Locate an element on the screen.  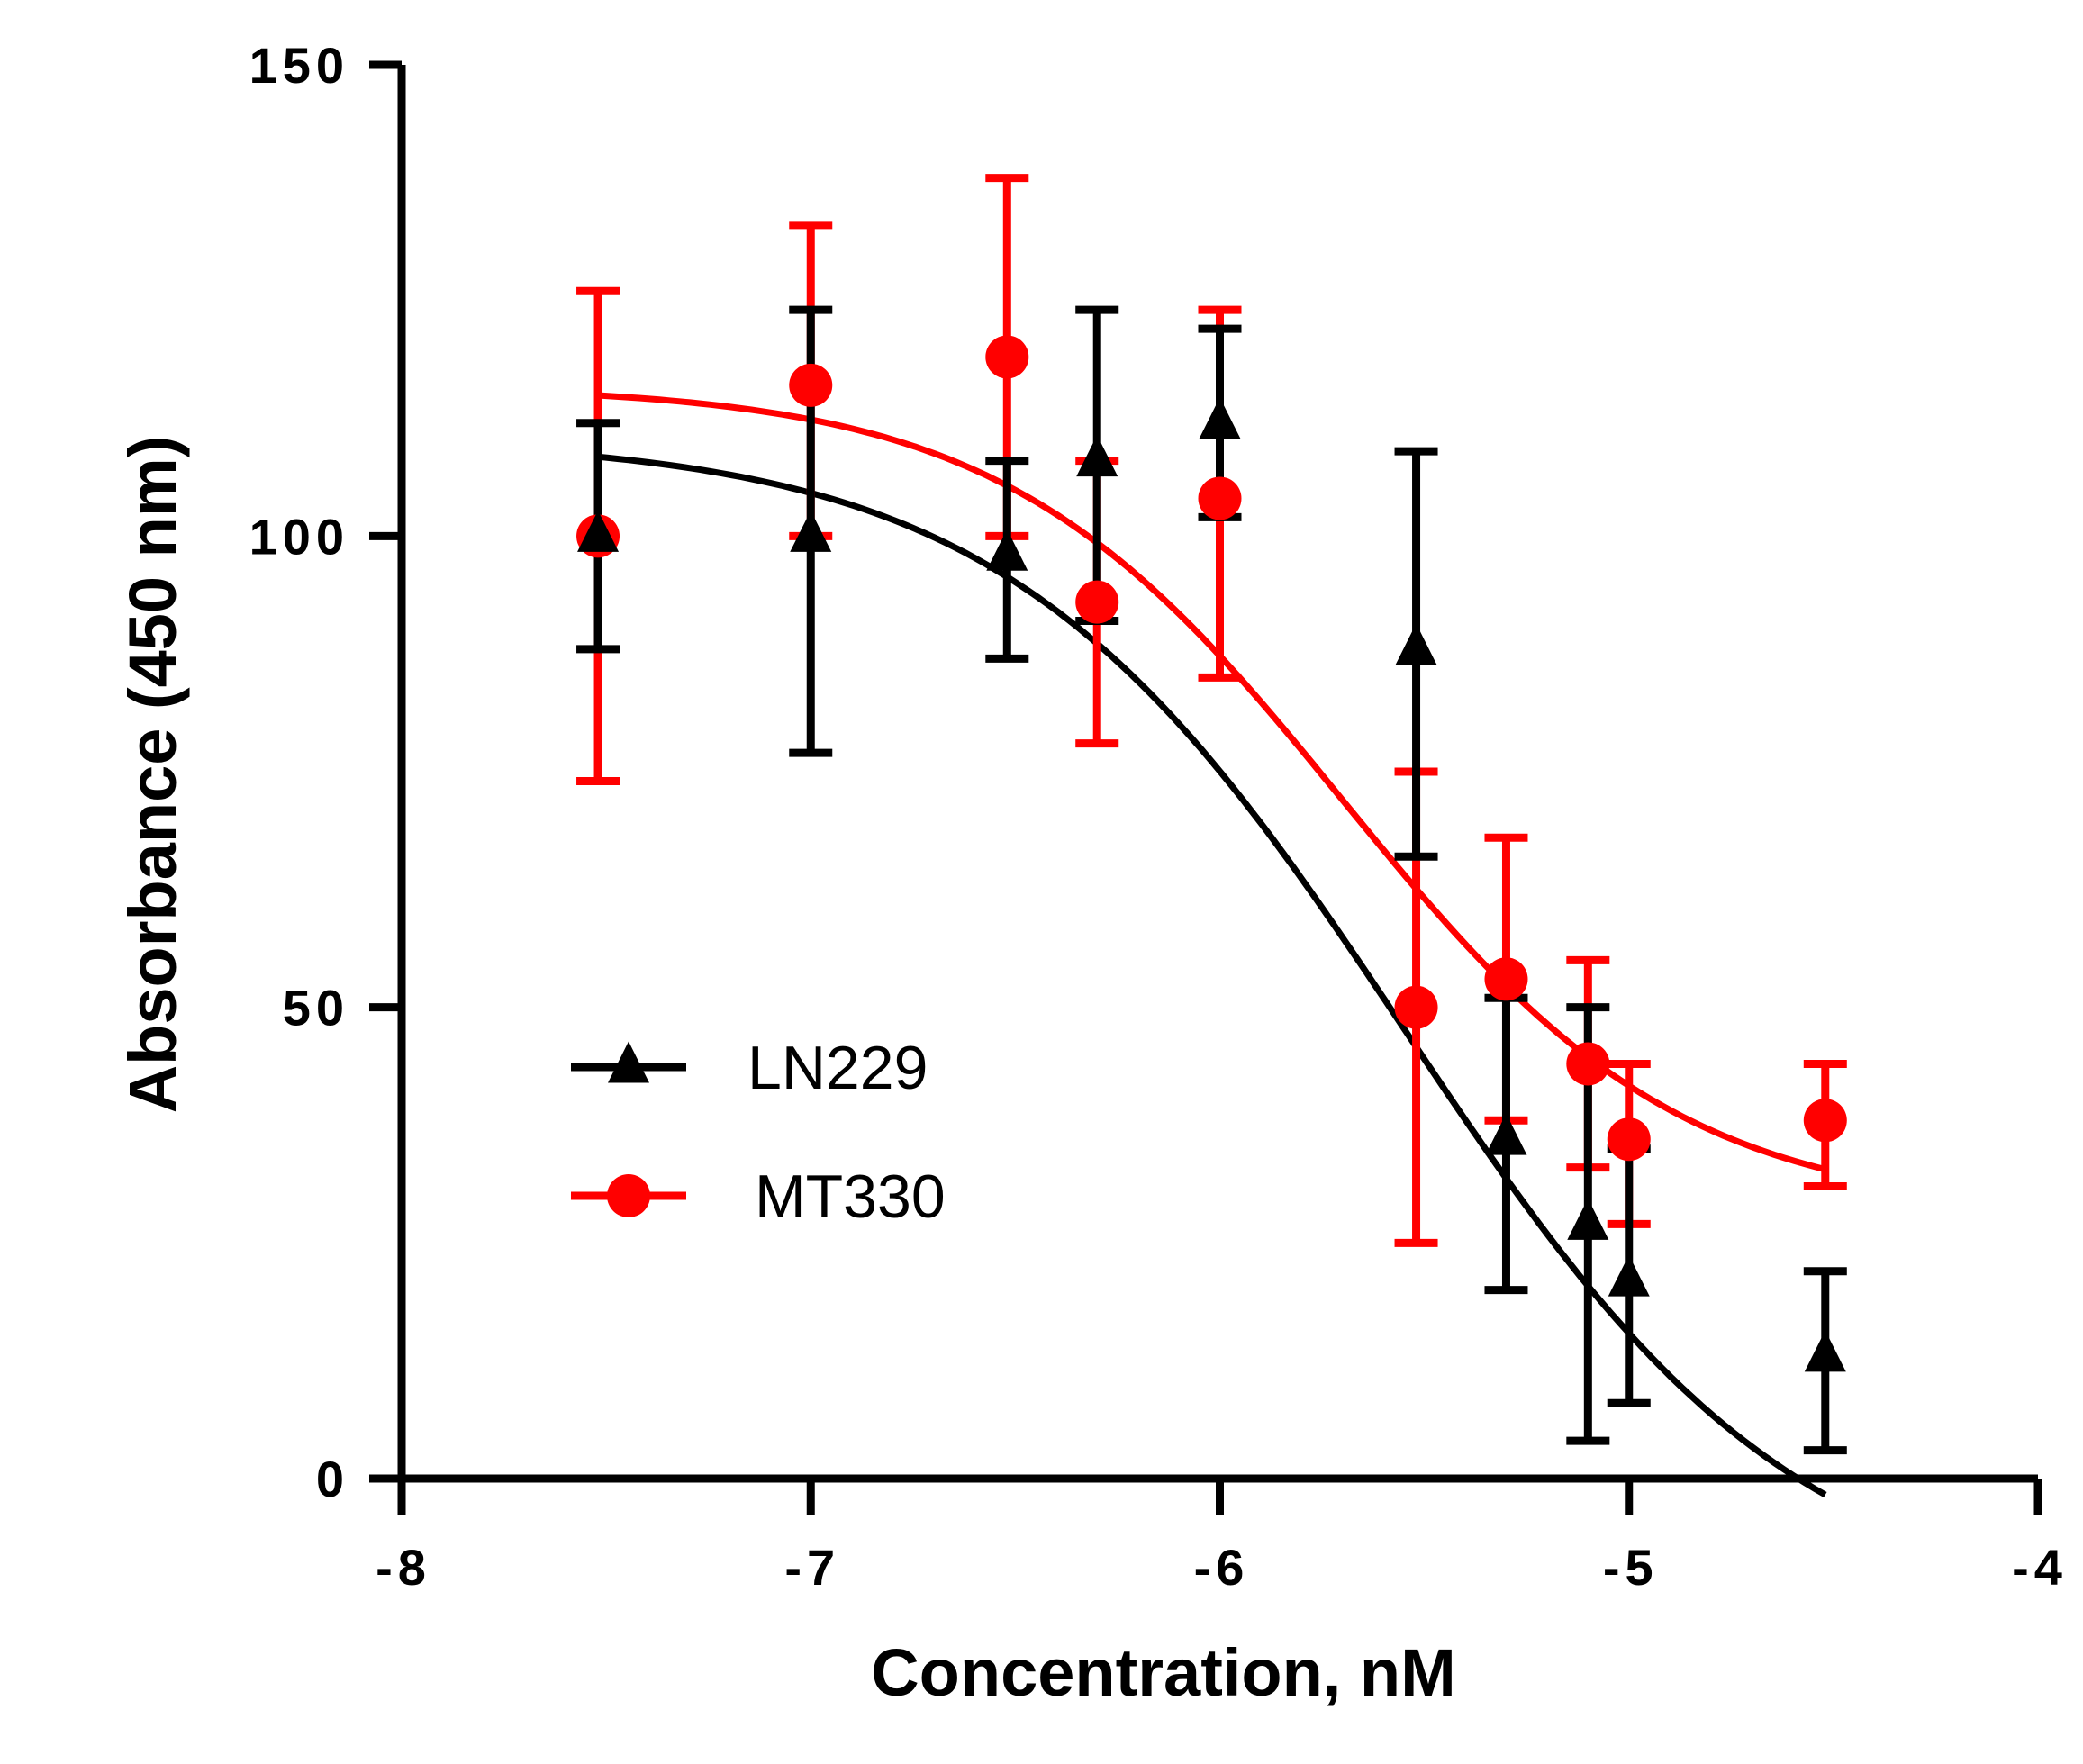
y-tick-label: 150 is located at coordinates (299, 65).